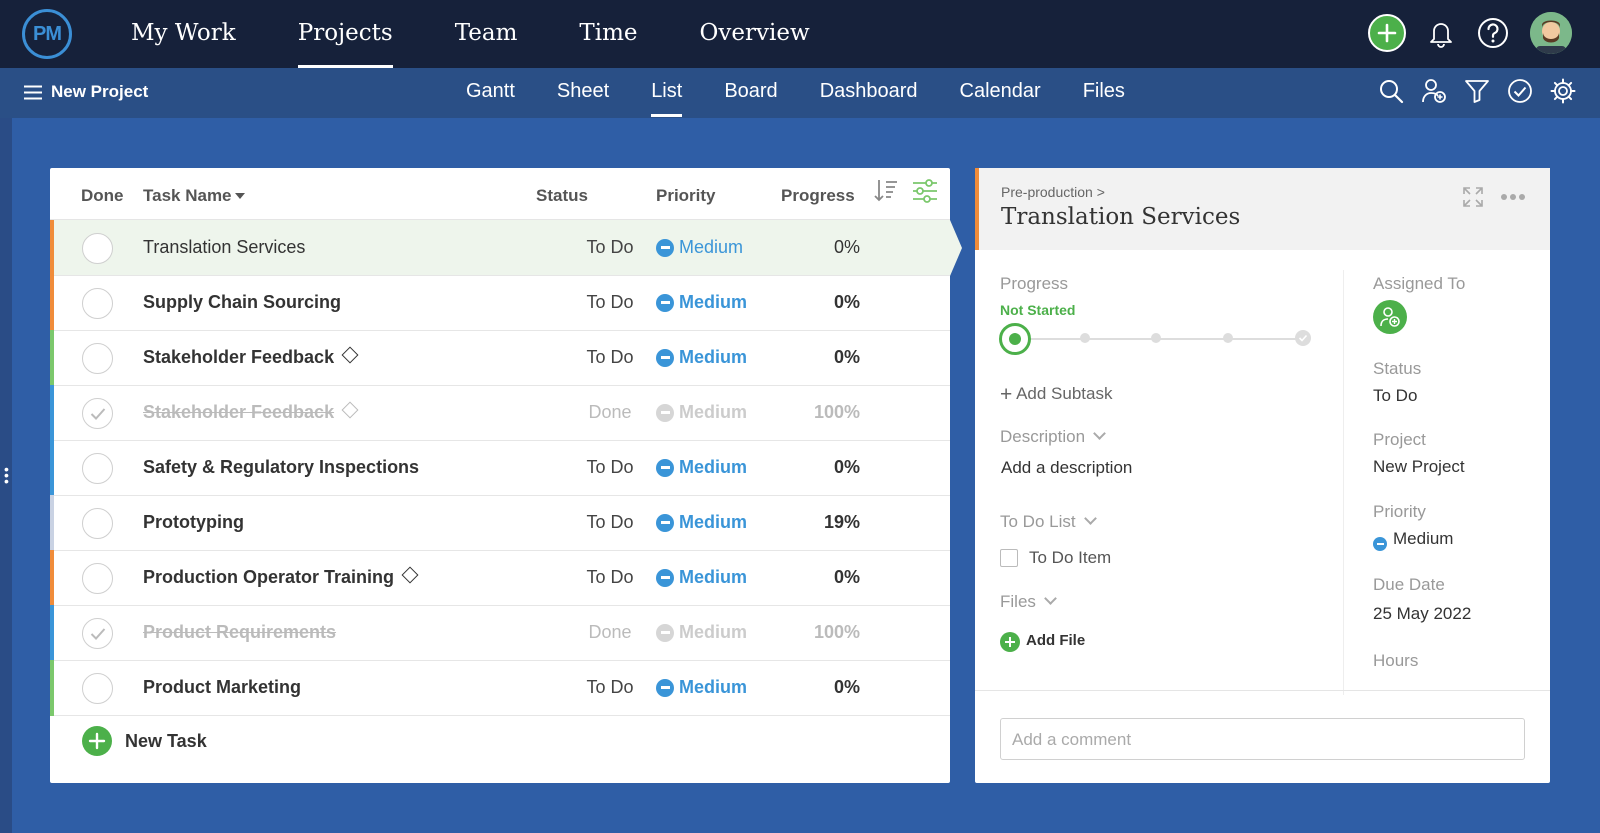 The image size is (1600, 833). I want to click on table-row: Stakeholder Feedback To Do Medium 0%, so click(500, 358).